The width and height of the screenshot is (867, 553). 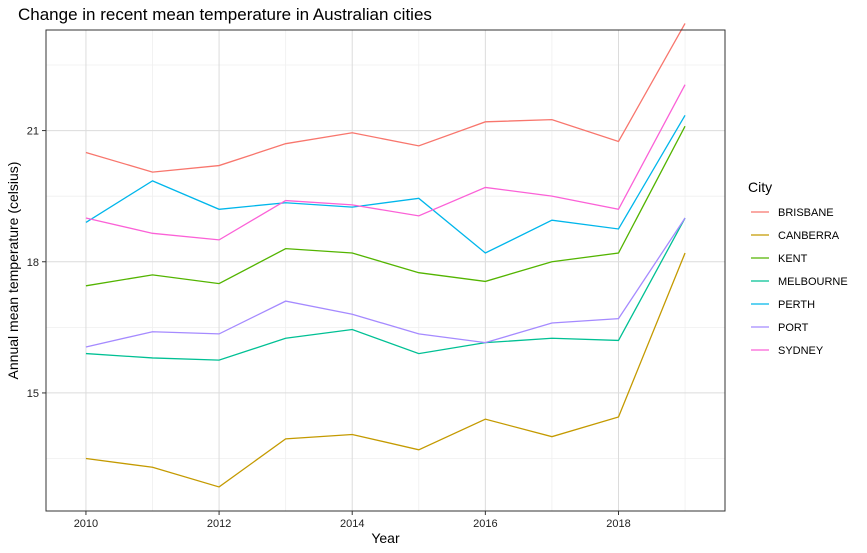 I want to click on x-tick-label: 2014, so click(x=352, y=524).